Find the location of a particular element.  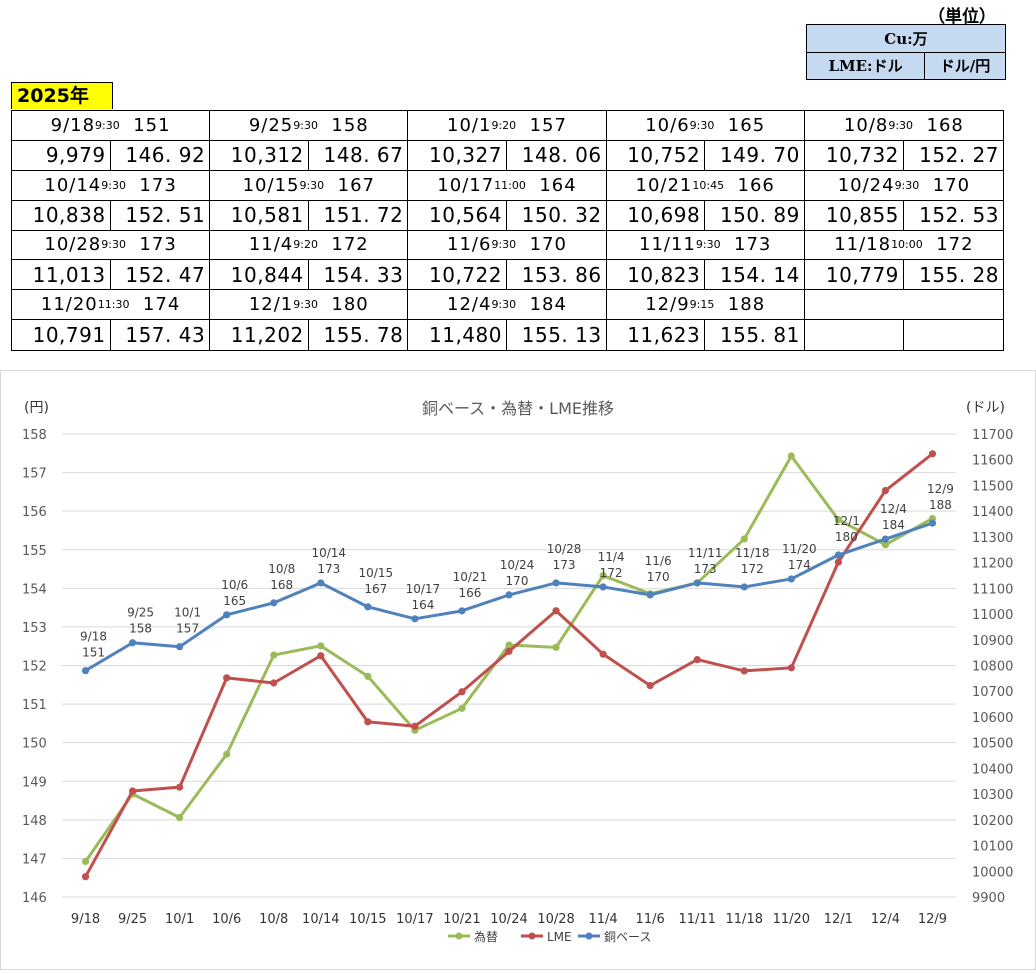

entry-date: 10/1 is located at coordinates (469, 125).